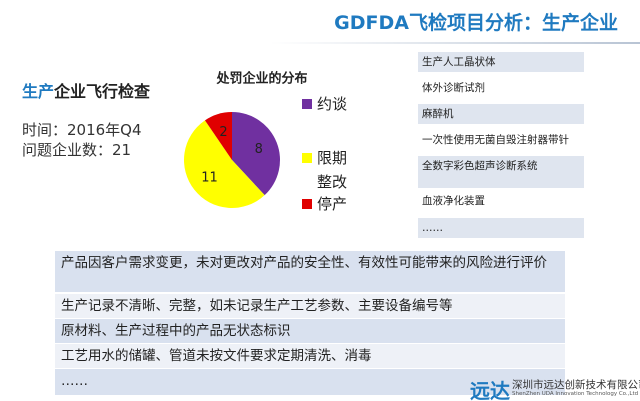  What do you see at coordinates (310, 356) in the screenshot?
I see `issue-item: 工艺用水的储罐、管道未按文件要求定期清洗、消毒` at bounding box center [310, 356].